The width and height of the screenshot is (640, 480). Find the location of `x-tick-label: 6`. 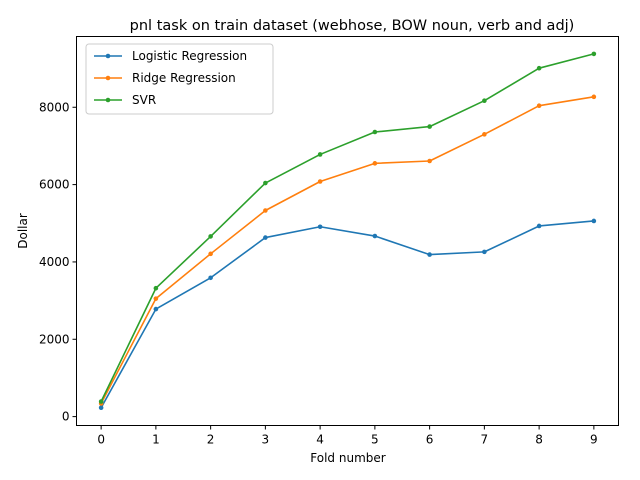

x-tick-label: 6 is located at coordinates (430, 440).